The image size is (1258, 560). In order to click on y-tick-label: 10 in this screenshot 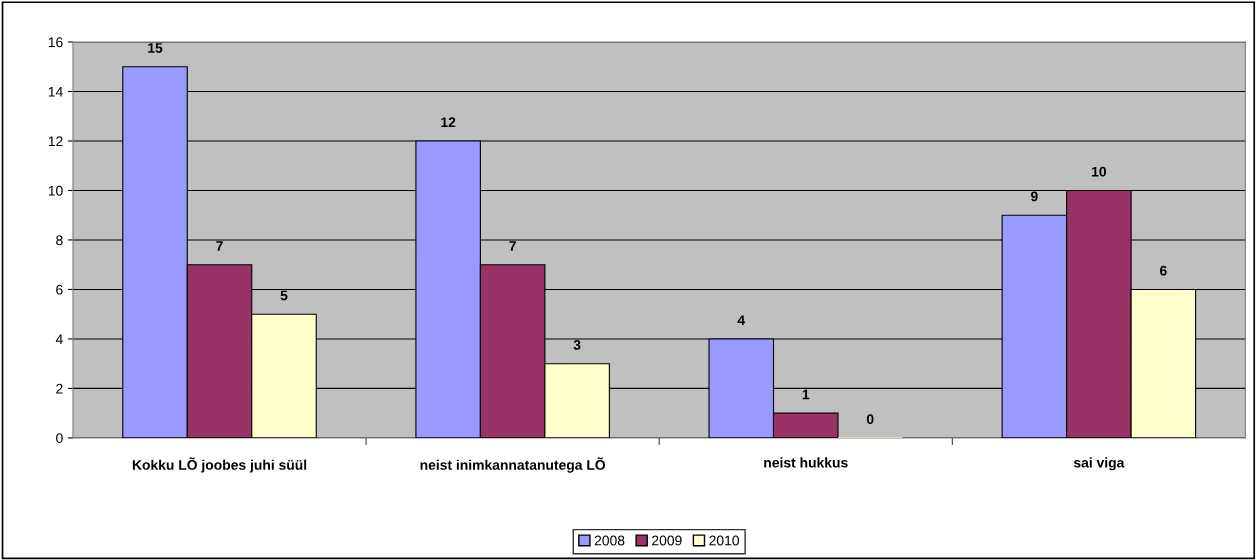, I will do `click(55, 190)`.